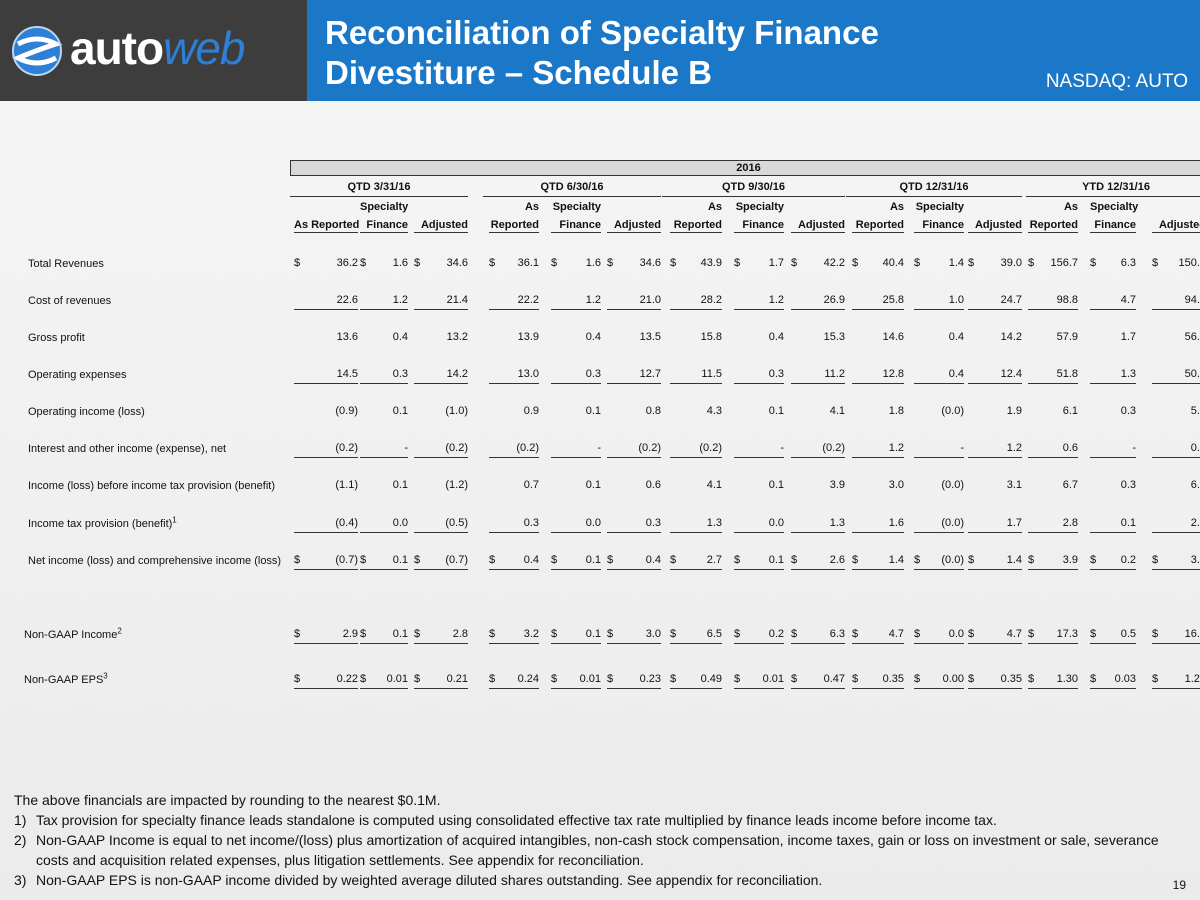 The image size is (1200, 900). Describe the element at coordinates (714, 523) in the screenshot. I see `cell-value: 1.3` at that location.